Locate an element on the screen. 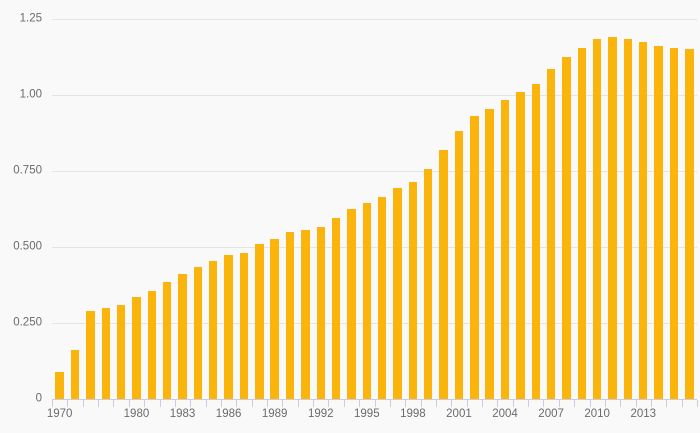 Image resolution: width=700 pixels, height=433 pixels. x-axis-tick-label: 2004 is located at coordinates (505, 414).